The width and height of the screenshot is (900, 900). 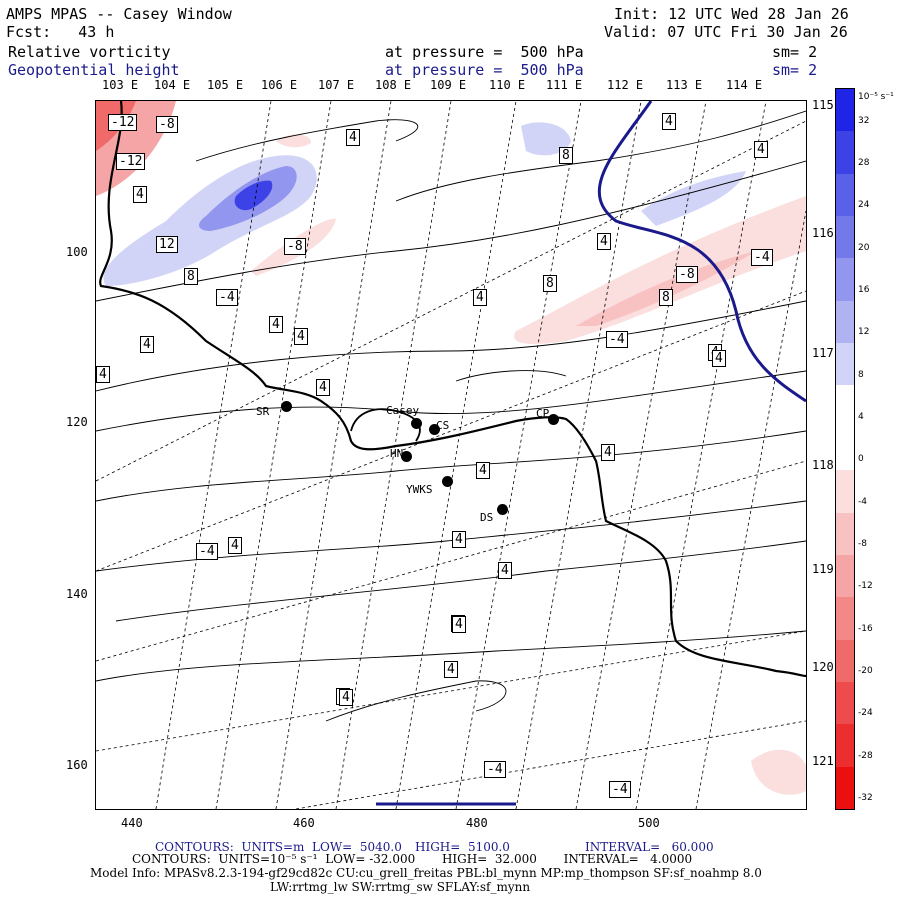 I want to click on station-name: DS, so click(x=487, y=517).